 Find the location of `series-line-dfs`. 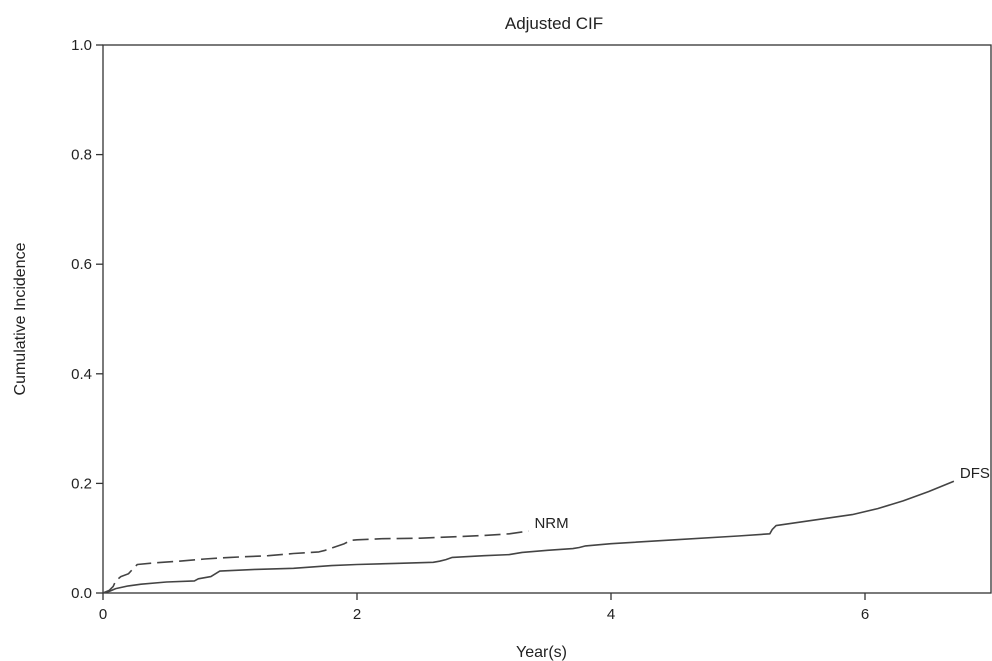

series-line-dfs is located at coordinates (528, 537).